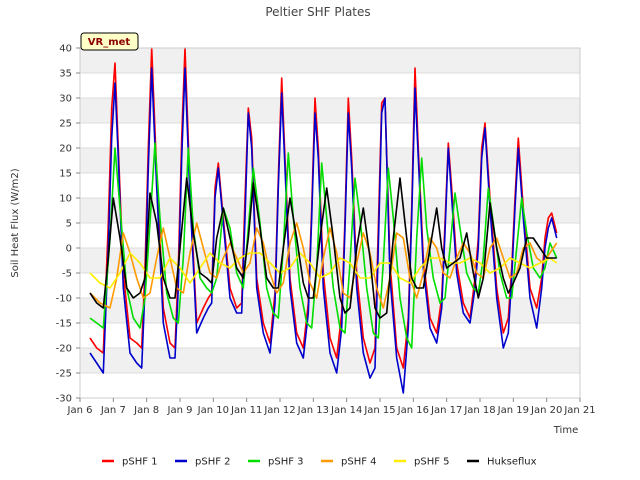  Describe the element at coordinates (317, 12) in the screenshot. I see `chart-title: Peltier SHF Plates` at that location.